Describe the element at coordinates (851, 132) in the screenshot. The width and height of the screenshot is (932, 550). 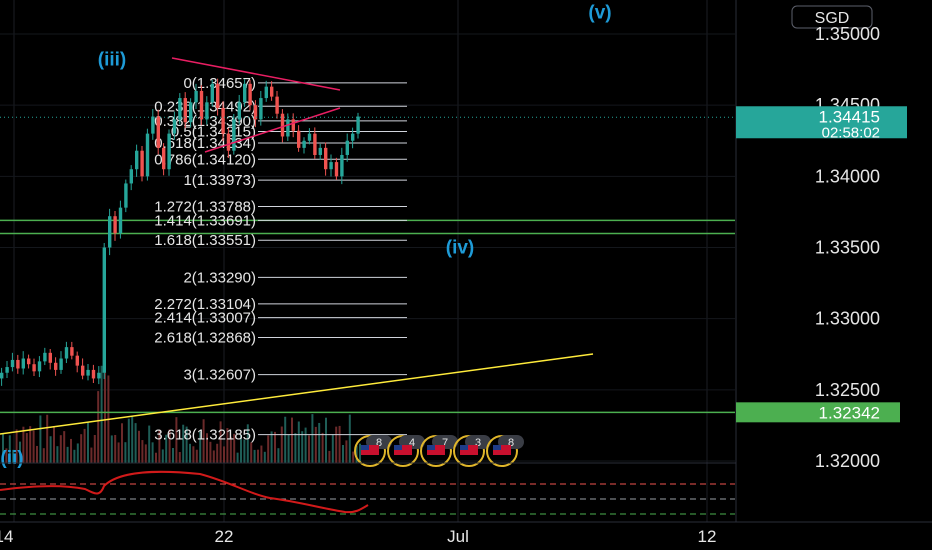
I see `countdown-timer: 02:58:02` at that location.